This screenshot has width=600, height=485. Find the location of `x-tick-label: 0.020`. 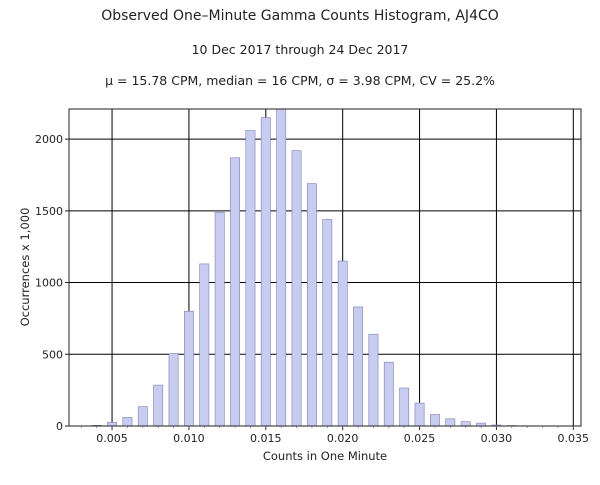

x-tick-label: 0.020 is located at coordinates (343, 438).